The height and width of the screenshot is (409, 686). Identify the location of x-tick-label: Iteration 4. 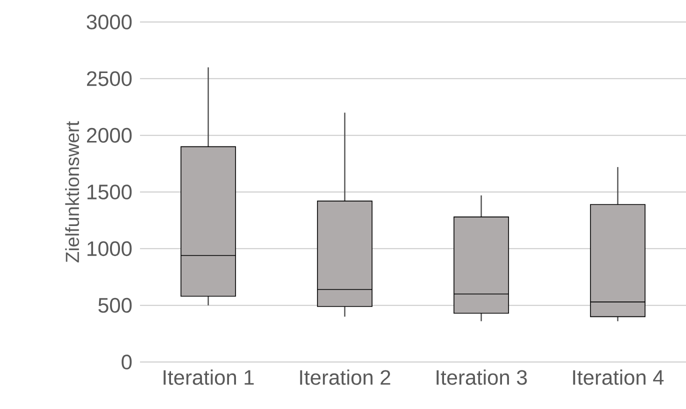
(618, 377).